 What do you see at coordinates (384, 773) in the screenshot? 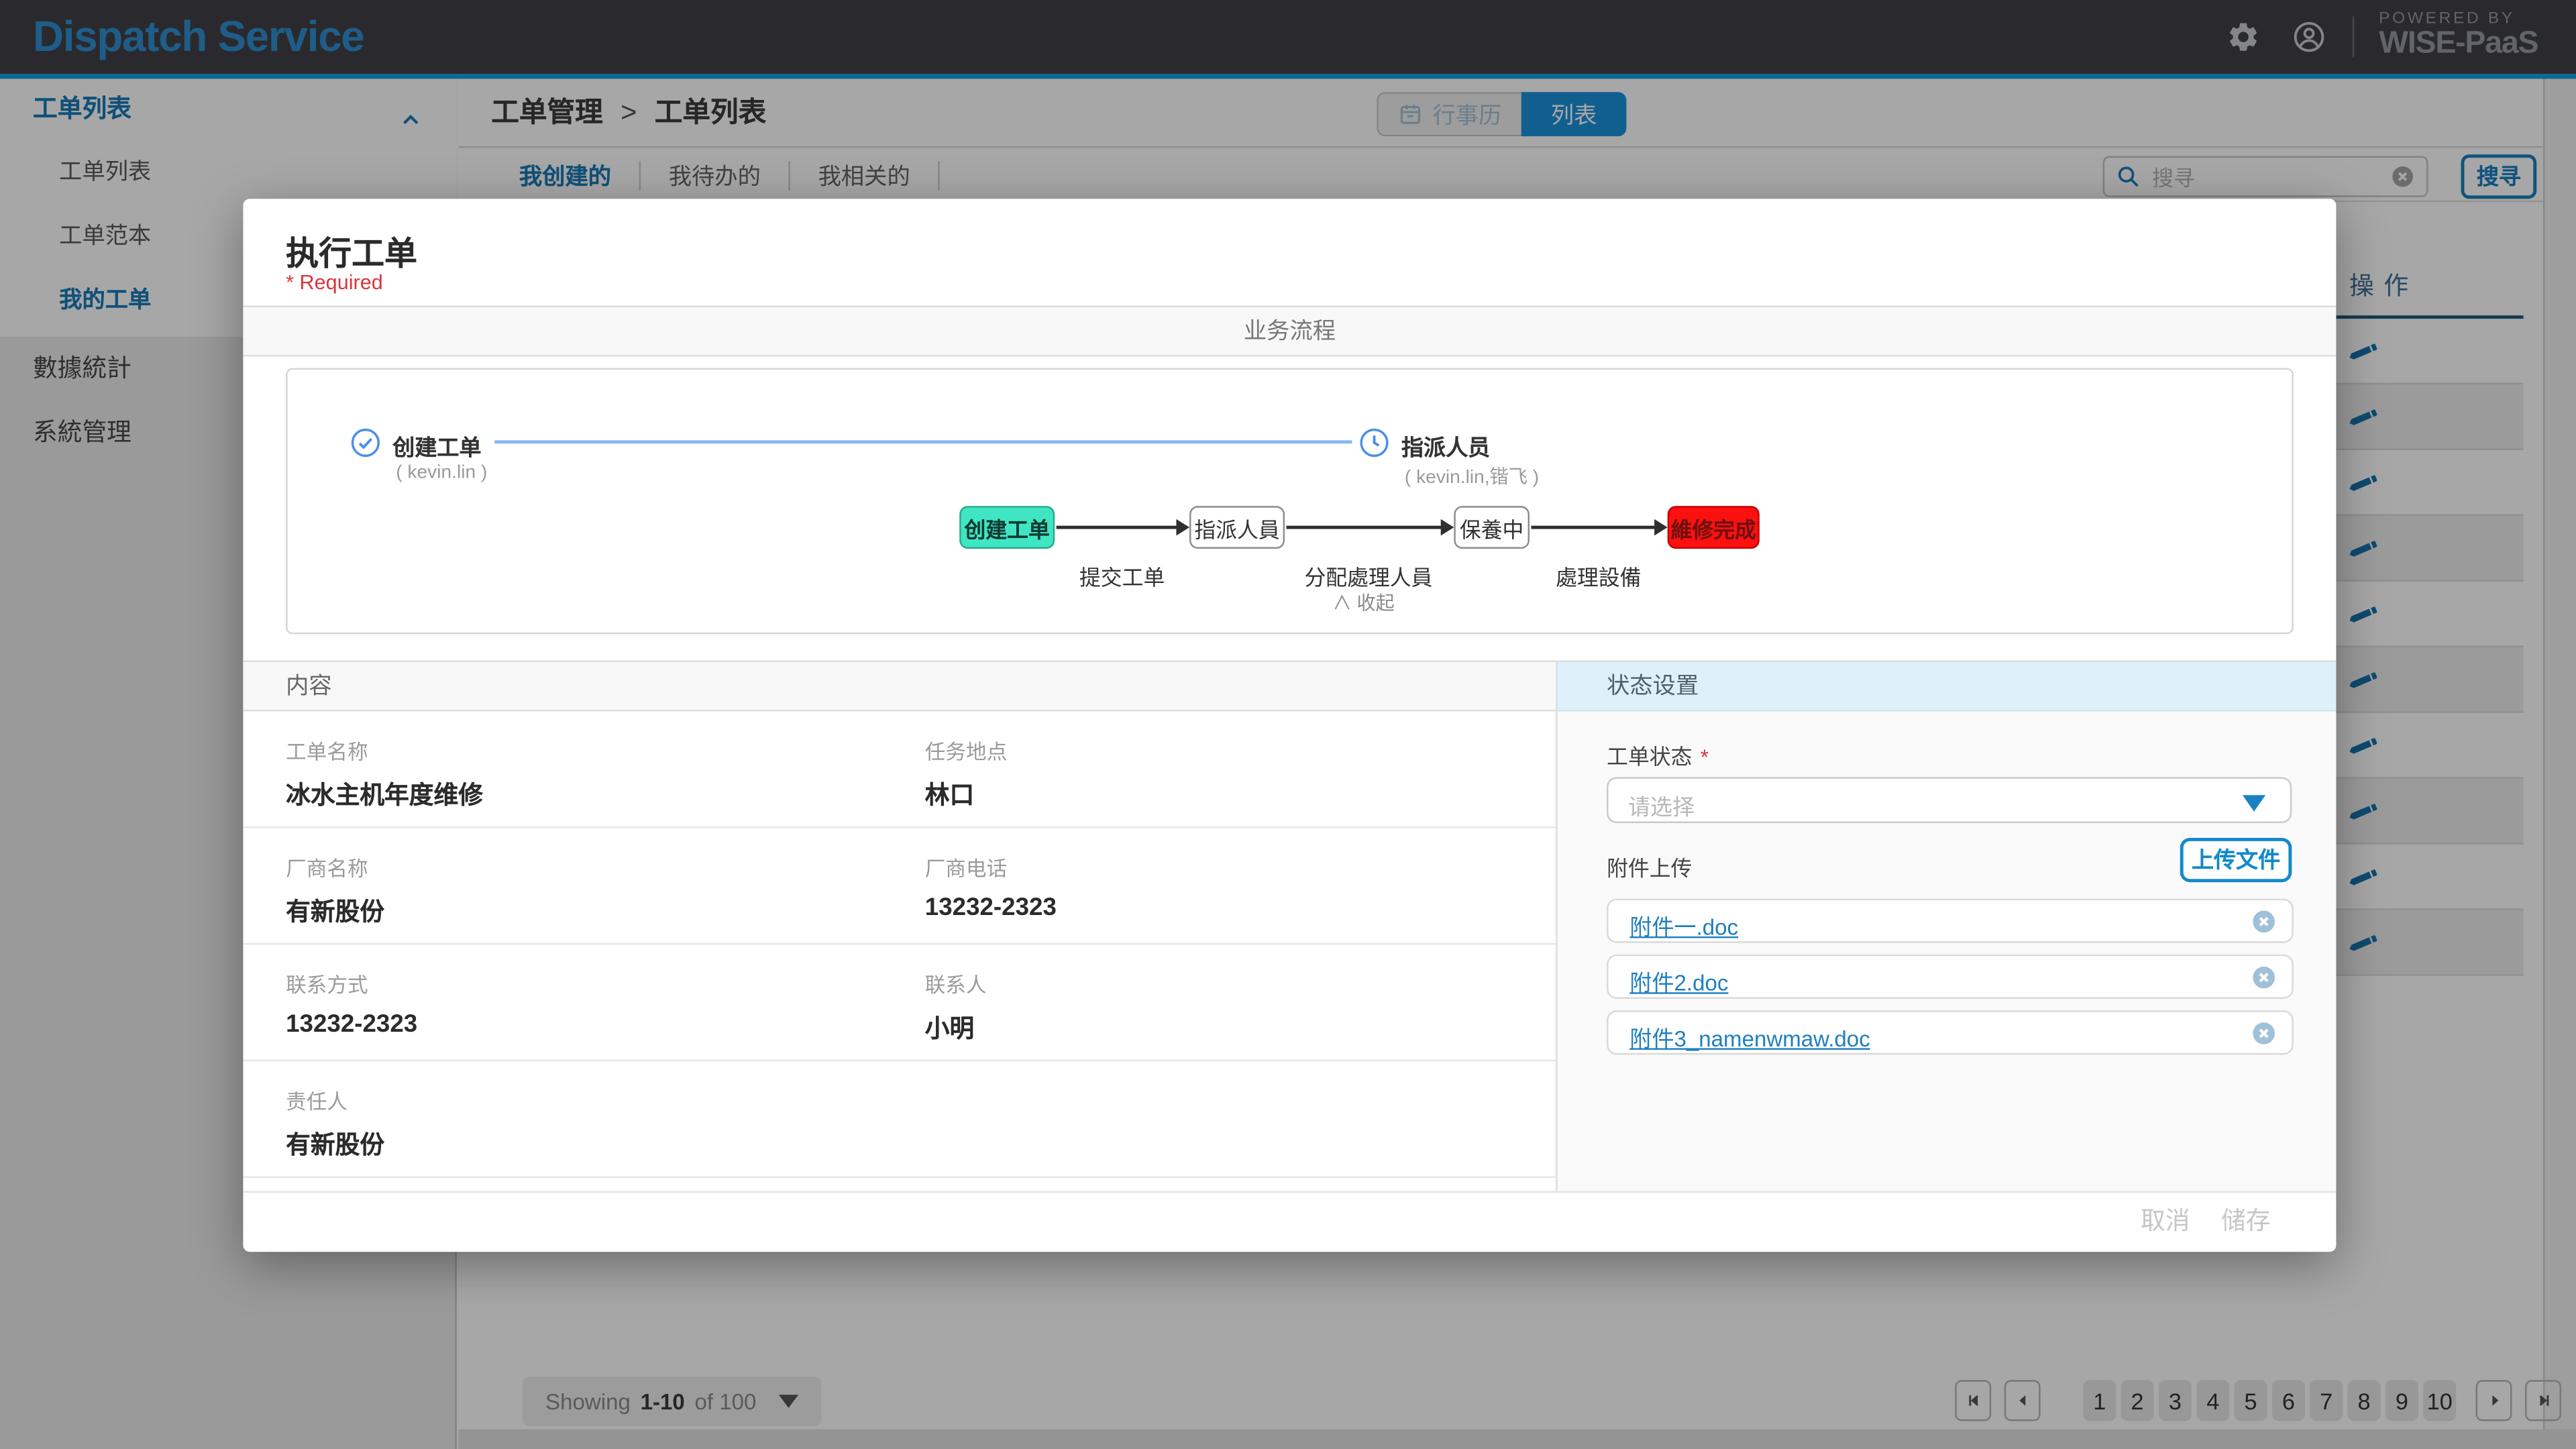
I see `field-workorder-name: 工单名称 冰水主机年度维修` at bounding box center [384, 773].